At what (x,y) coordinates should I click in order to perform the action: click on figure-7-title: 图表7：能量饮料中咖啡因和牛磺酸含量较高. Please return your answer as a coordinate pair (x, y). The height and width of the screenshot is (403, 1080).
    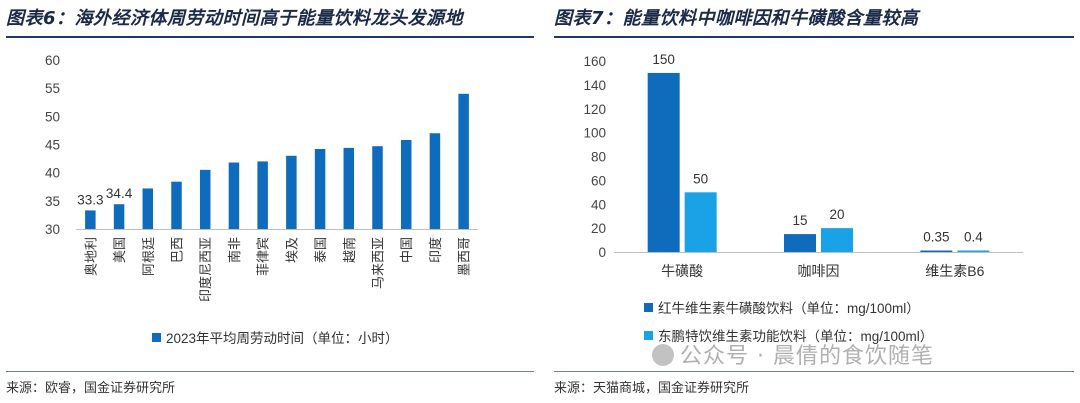
    Looking at the image, I should click on (736, 18).